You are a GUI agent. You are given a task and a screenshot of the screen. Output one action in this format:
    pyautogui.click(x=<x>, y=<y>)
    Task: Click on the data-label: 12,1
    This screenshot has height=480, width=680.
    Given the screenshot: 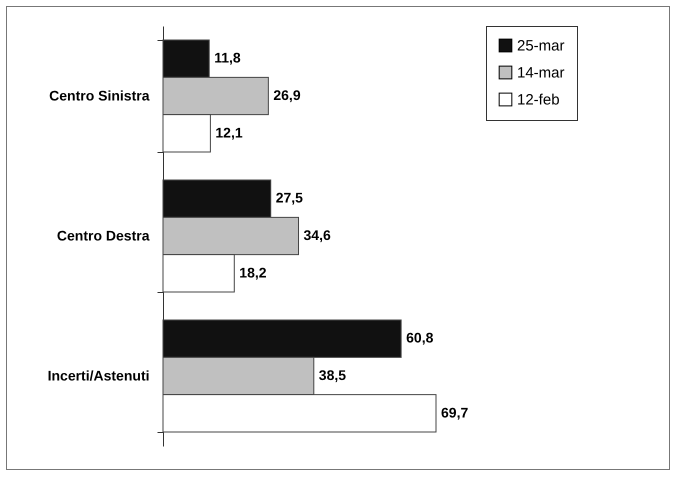 What is the action you would take?
    pyautogui.click(x=229, y=132)
    